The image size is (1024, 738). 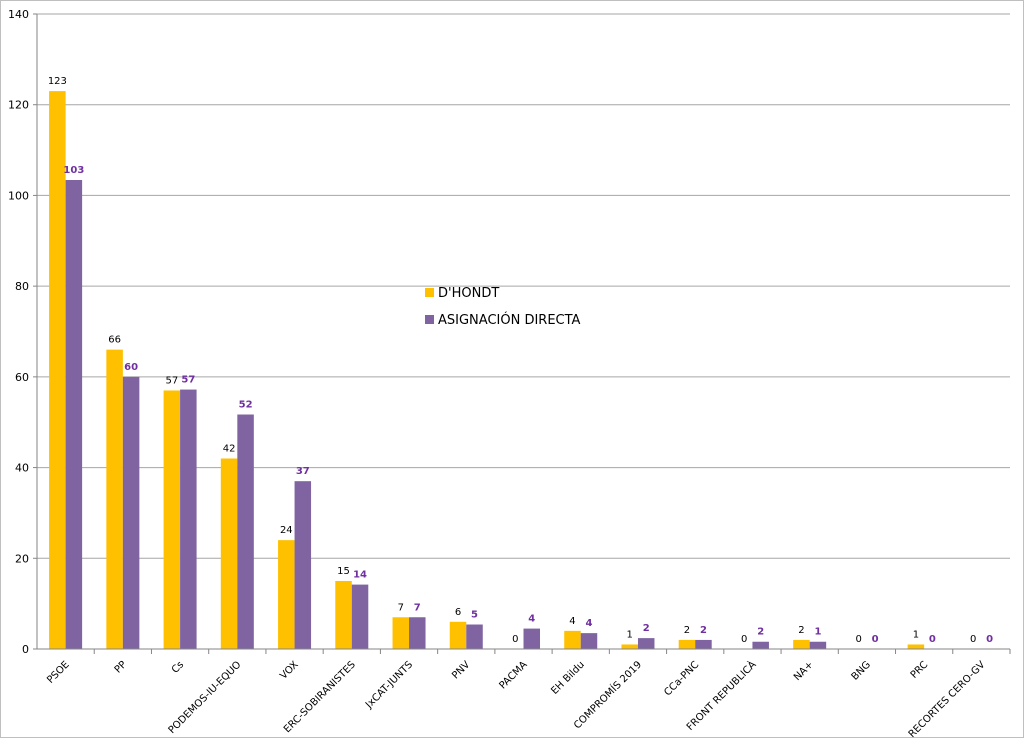 What do you see at coordinates (303, 471) in the screenshot?
I see `data-label: 37` at bounding box center [303, 471].